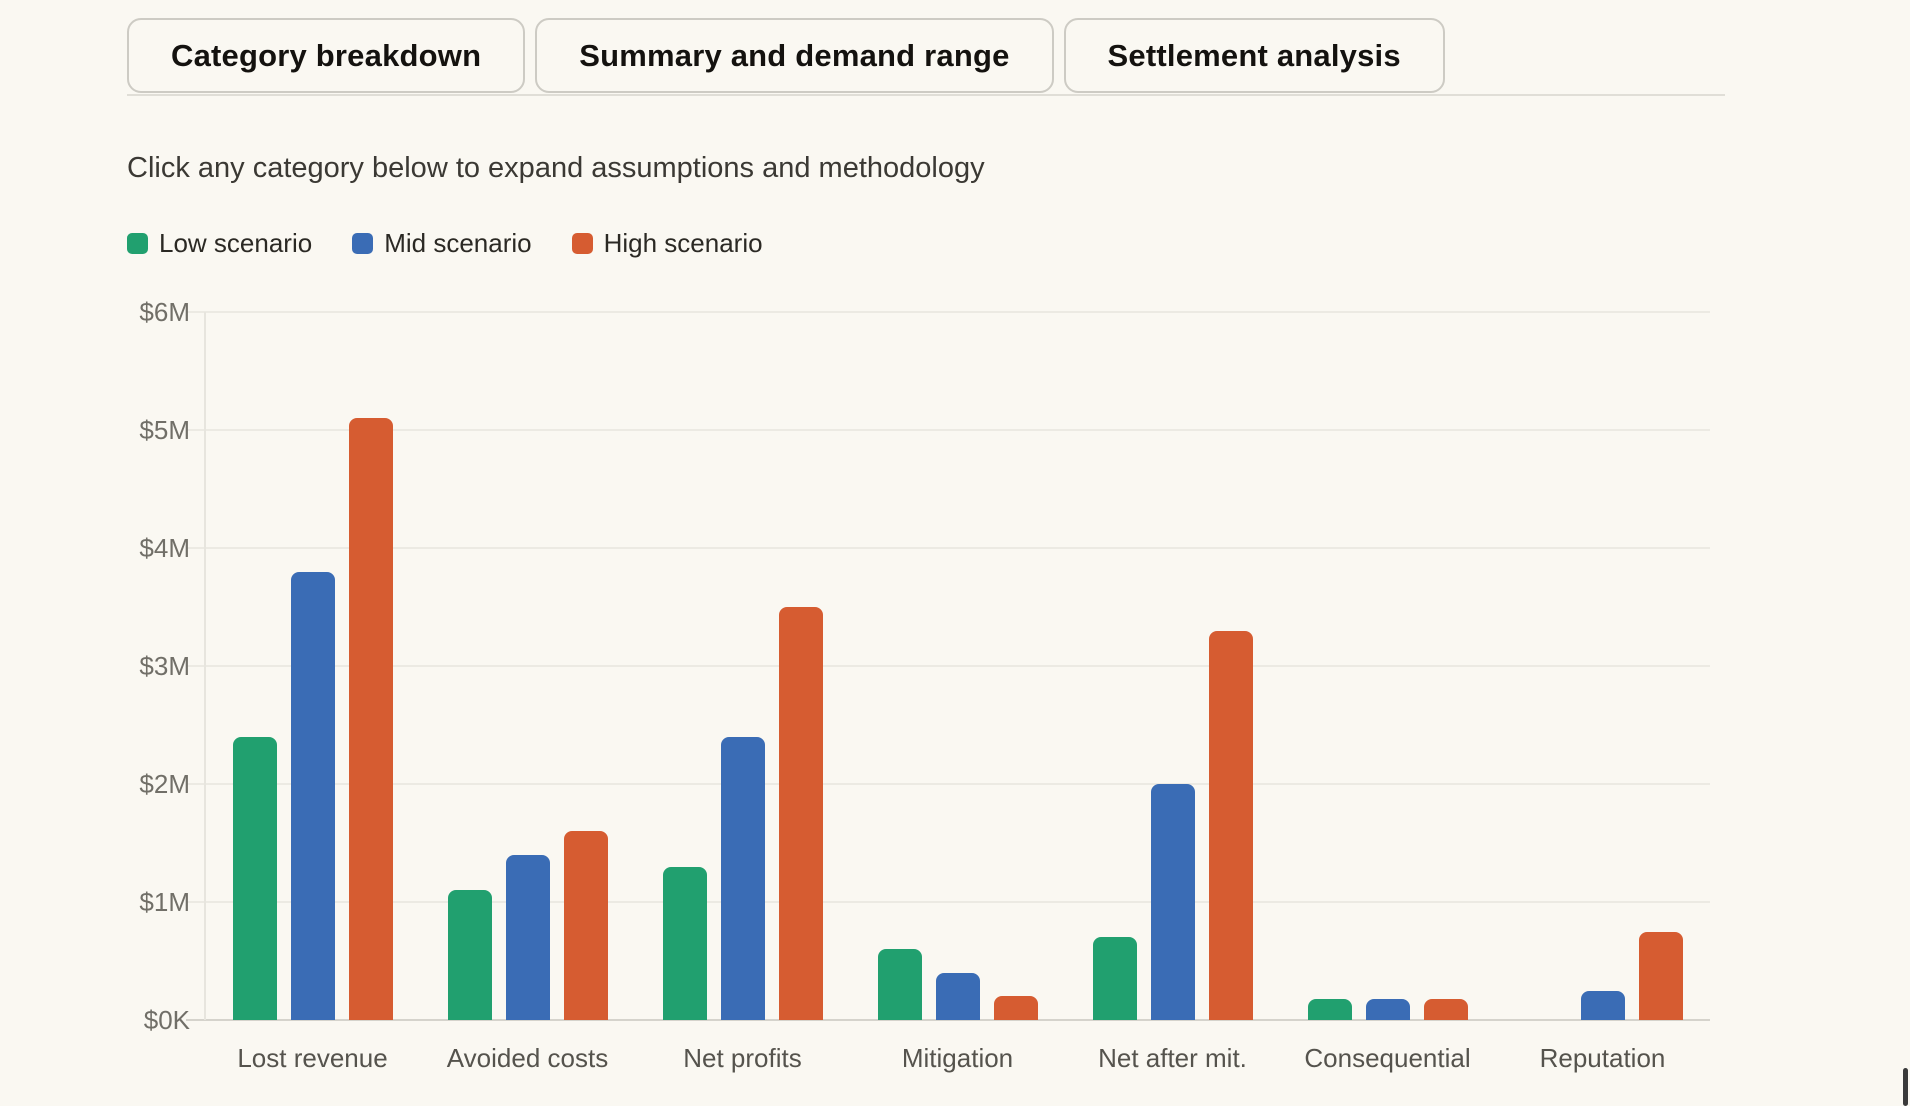  I want to click on x-axis-baseline, so click(948, 1020).